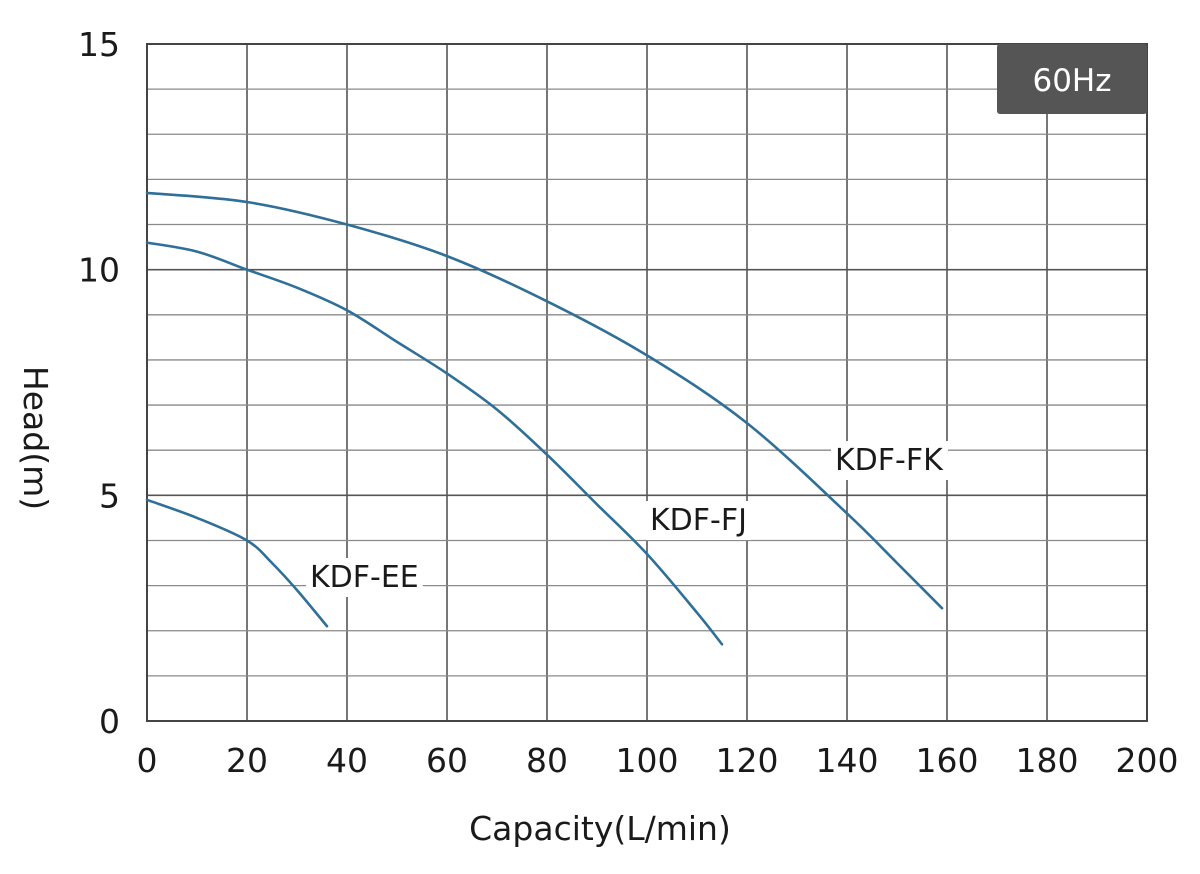 This screenshot has width=1200, height=874. I want to click on y-tick-label: 15, so click(99, 44).